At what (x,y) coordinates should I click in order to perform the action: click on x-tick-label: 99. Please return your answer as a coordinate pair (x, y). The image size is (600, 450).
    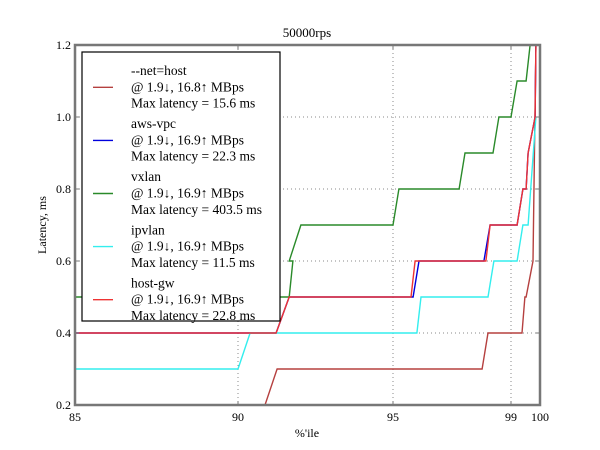
    Looking at the image, I should click on (511, 417).